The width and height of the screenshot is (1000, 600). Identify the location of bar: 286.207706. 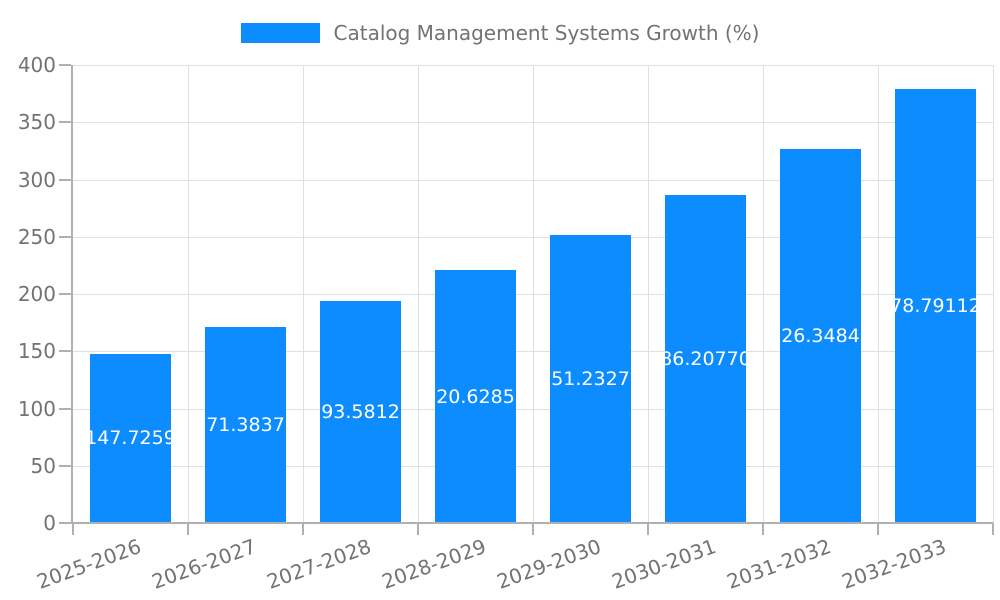
(705, 359).